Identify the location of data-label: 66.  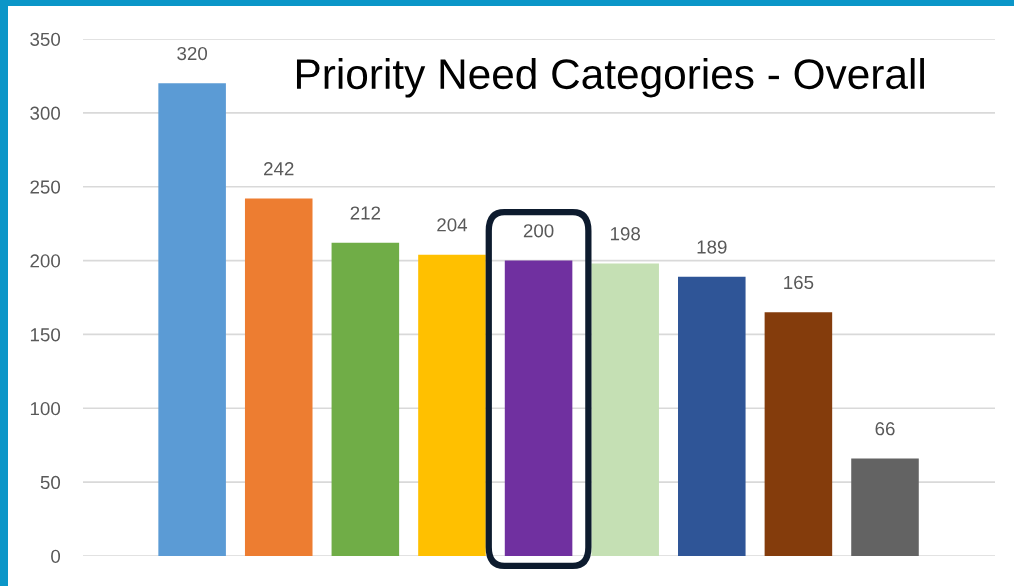
(885, 429).